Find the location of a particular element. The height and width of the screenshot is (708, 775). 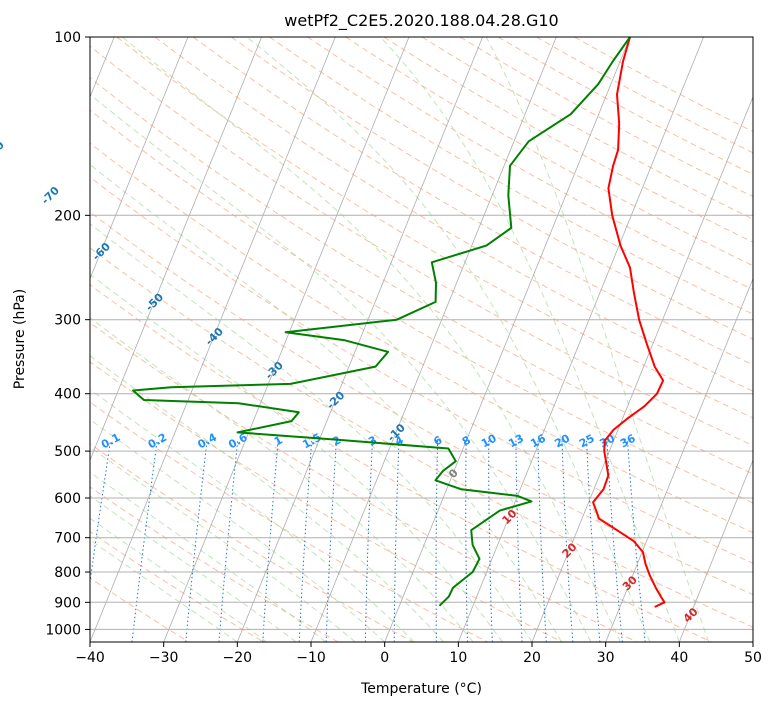

mixing-ratio-labels: 0.1 0.2 0.4 0.6 1 1.5 2 3 4 6 8 10 13 16 20 25 30 36 is located at coordinates (368, 441).